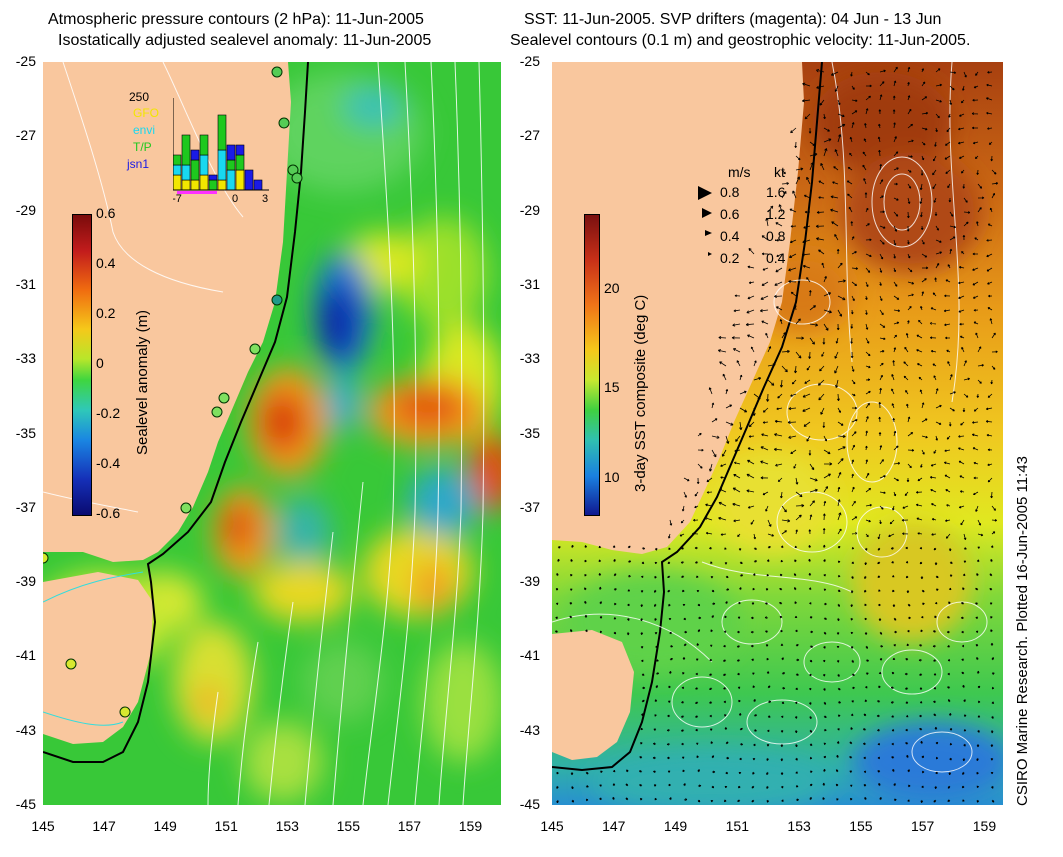  What do you see at coordinates (25, 655) in the screenshot?
I see `left-y-tick-label: -41` at bounding box center [25, 655].